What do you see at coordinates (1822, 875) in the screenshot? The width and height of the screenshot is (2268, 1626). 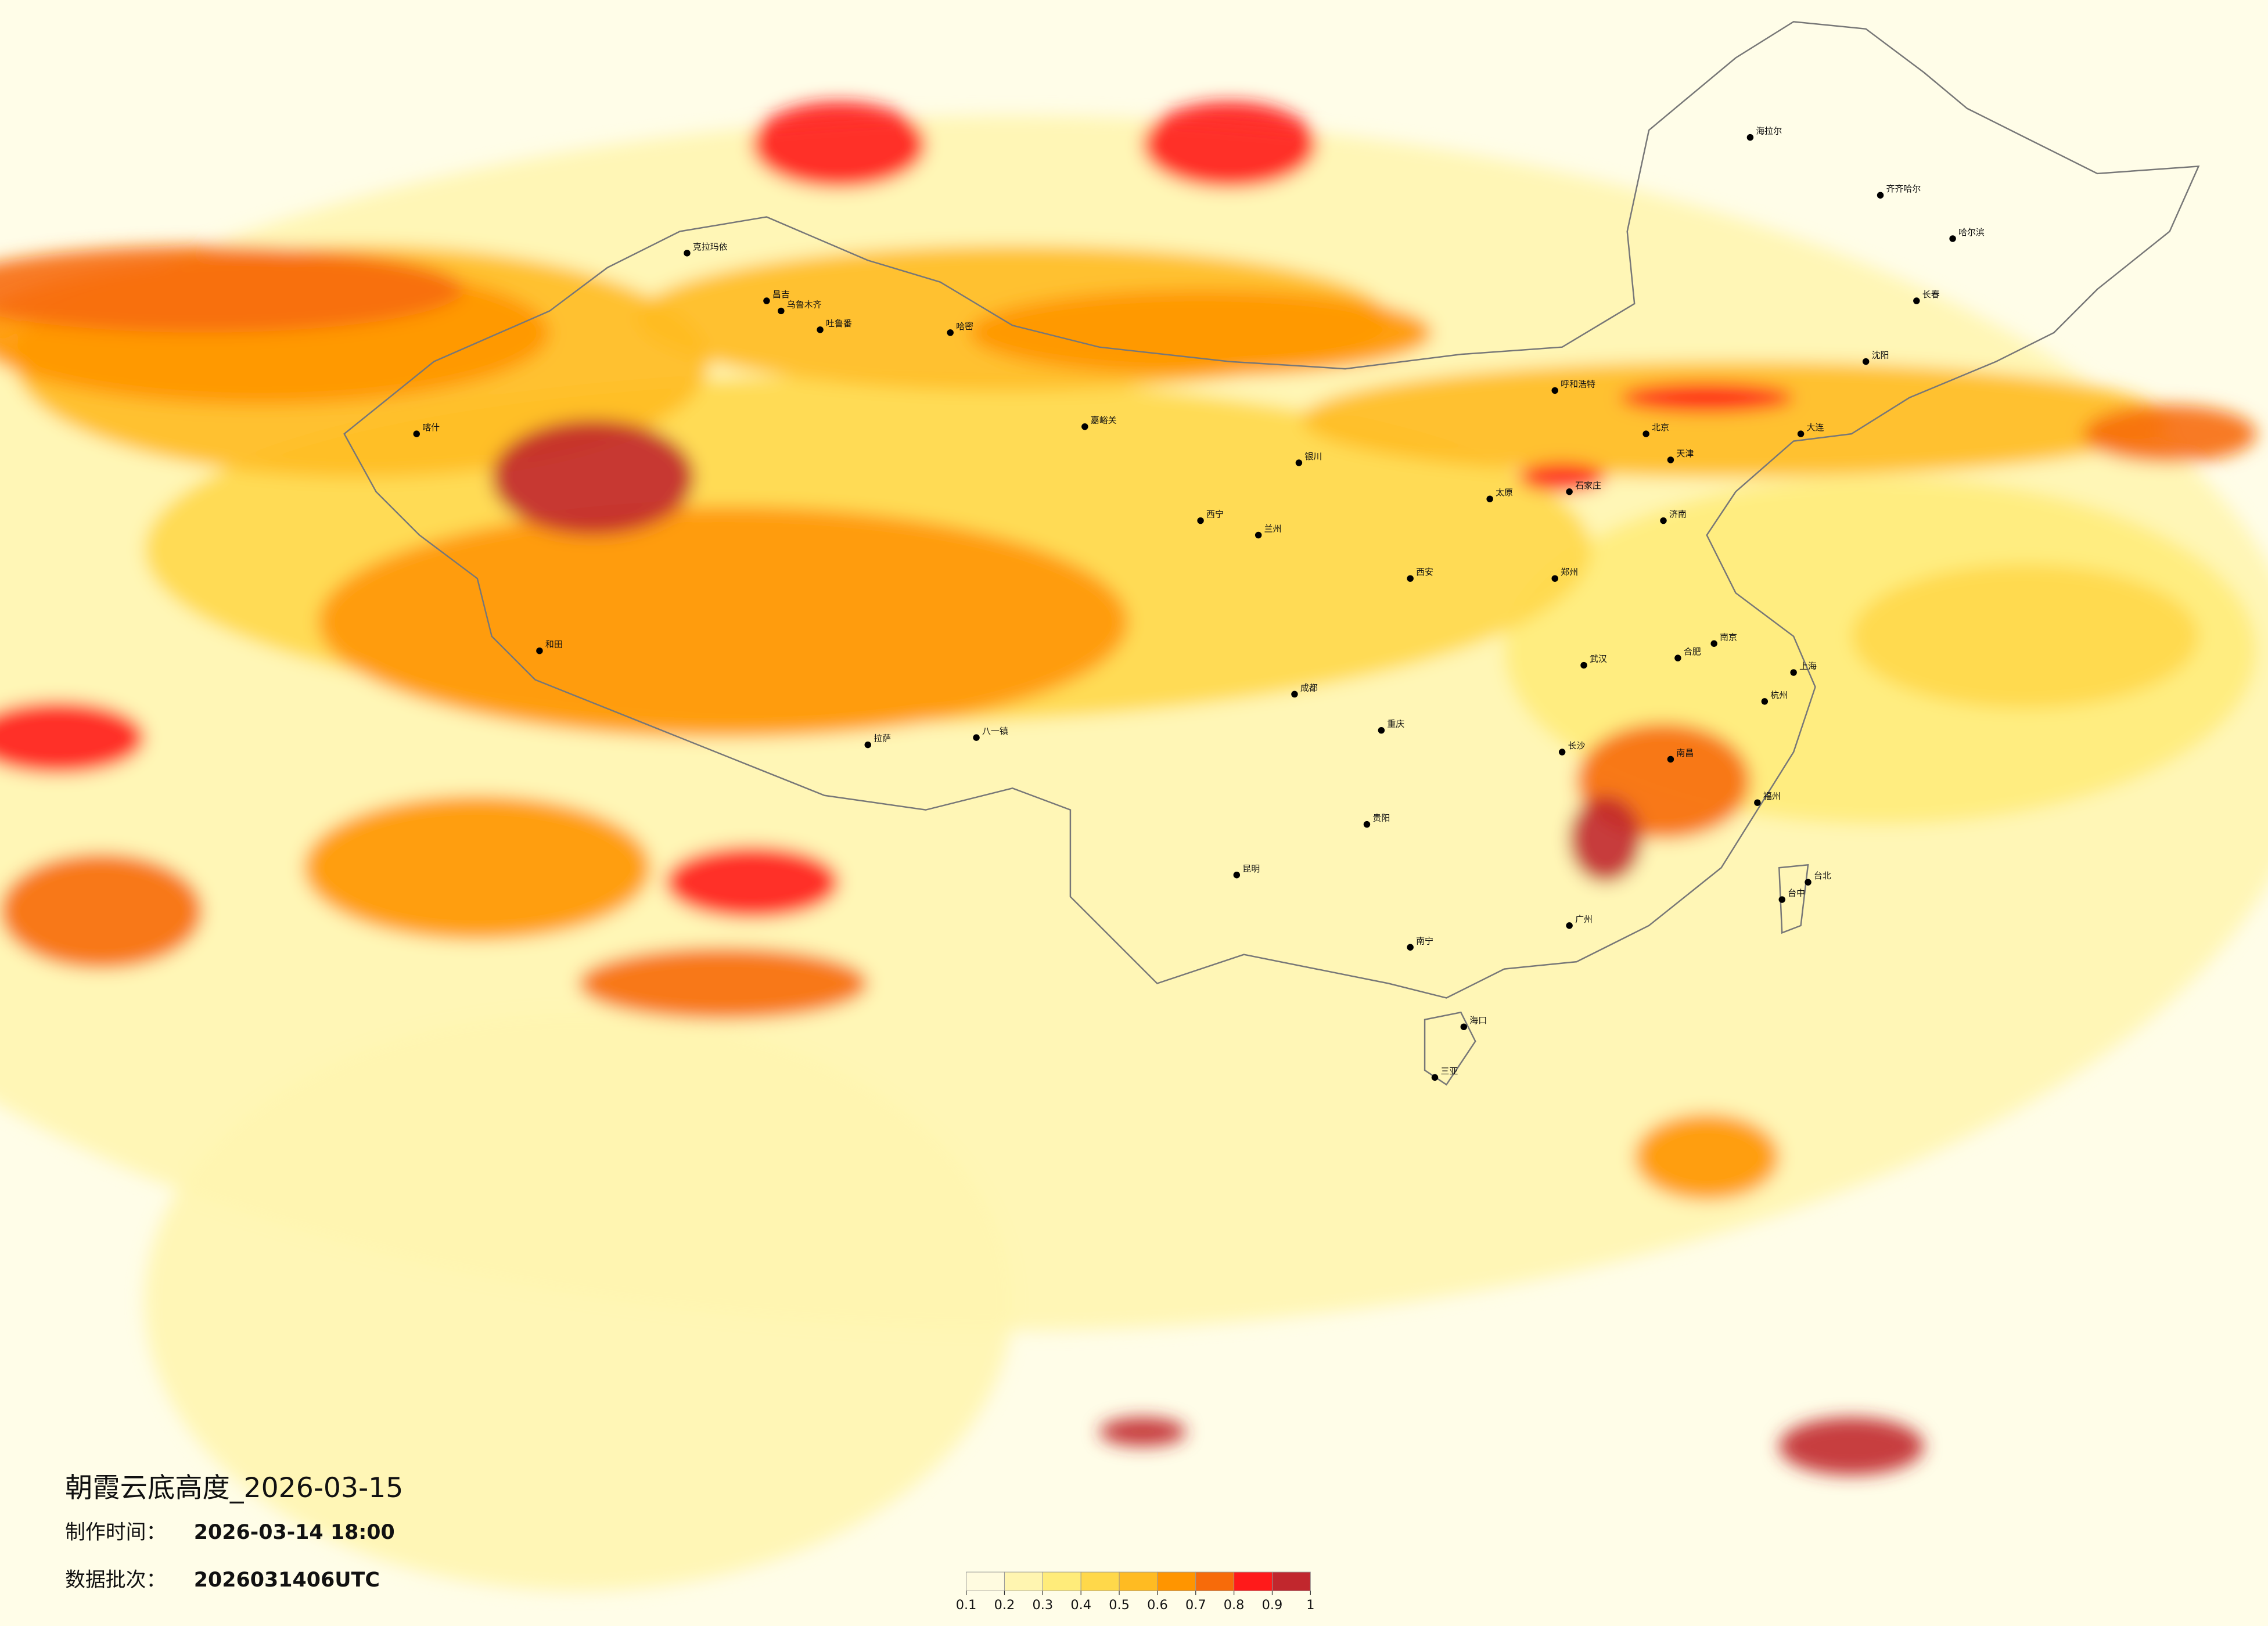 I see `city-label: 台北` at bounding box center [1822, 875].